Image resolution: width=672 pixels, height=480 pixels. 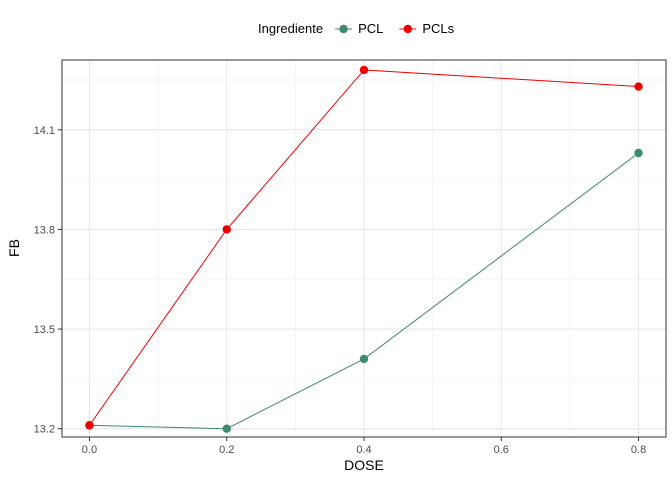 I want to click on y-axis-title: FB, so click(x=14, y=248).